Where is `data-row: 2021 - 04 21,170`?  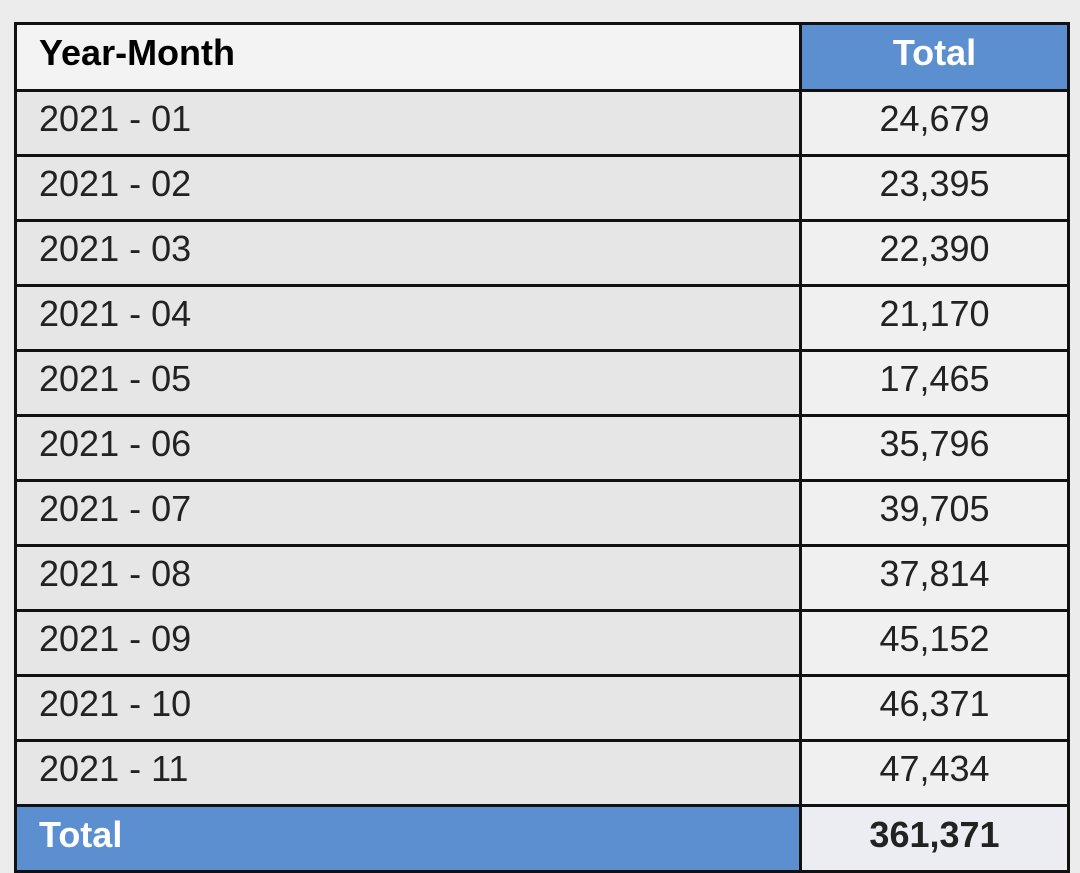 data-row: 2021 - 04 21,170 is located at coordinates (542, 318).